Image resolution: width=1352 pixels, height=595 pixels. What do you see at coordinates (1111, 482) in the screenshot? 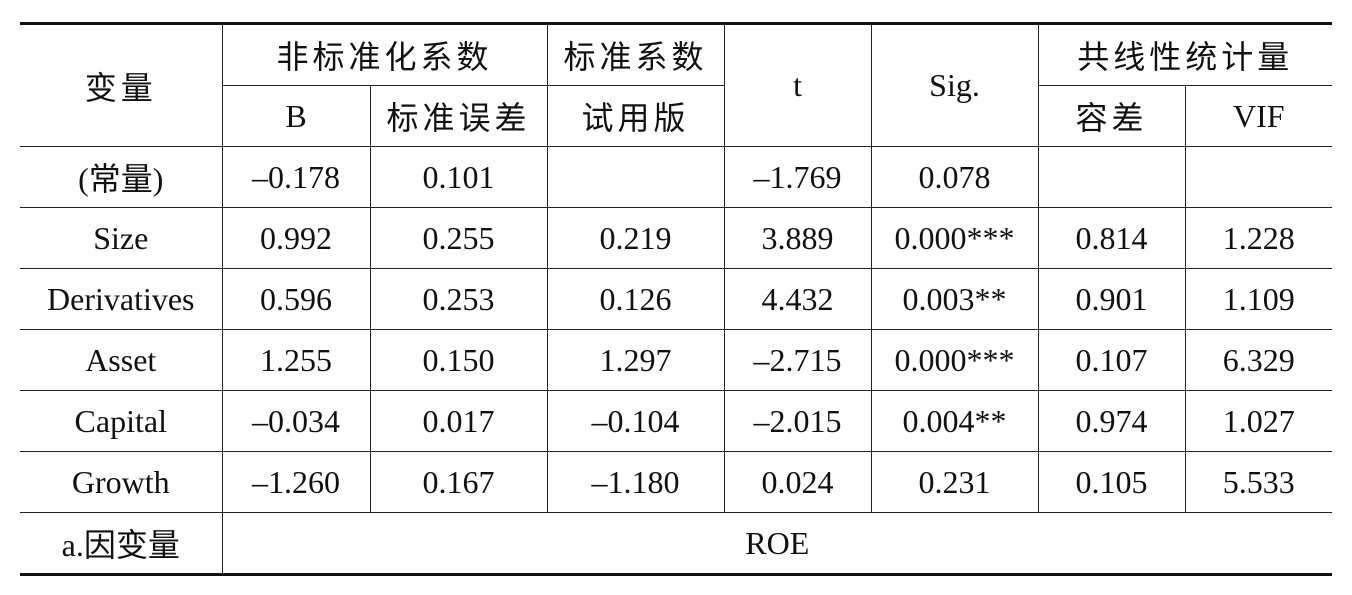
I see `data-cell: 0.105` at bounding box center [1111, 482].